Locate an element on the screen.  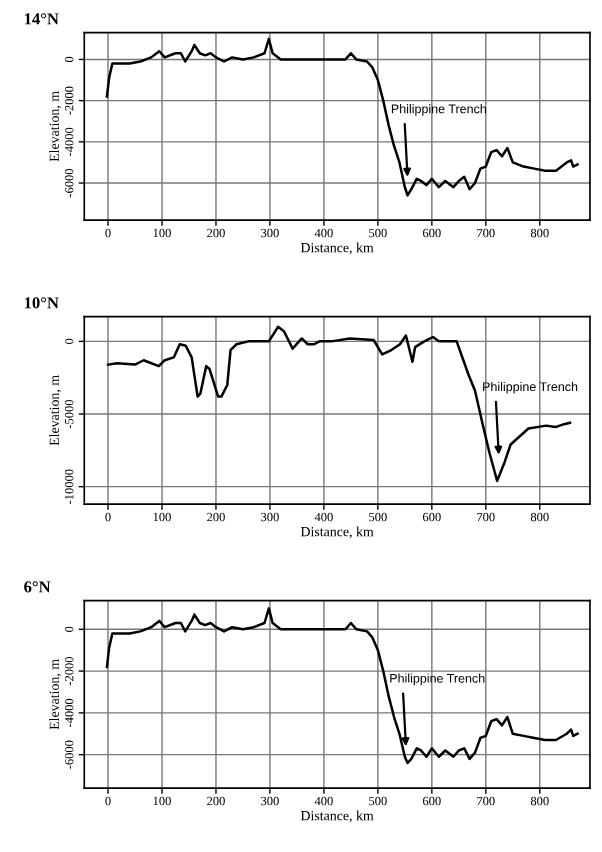
chart-title: 6°N is located at coordinates (37, 587).